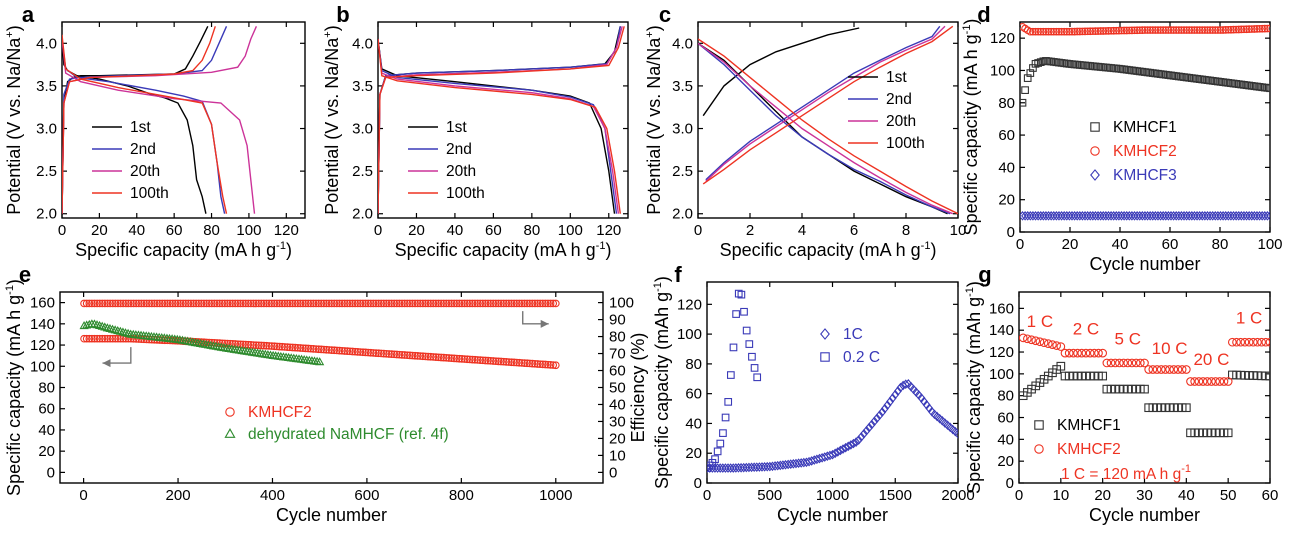  Describe the element at coordinates (1001, 308) in the screenshot. I see `y-tick-label: 160` at that location.